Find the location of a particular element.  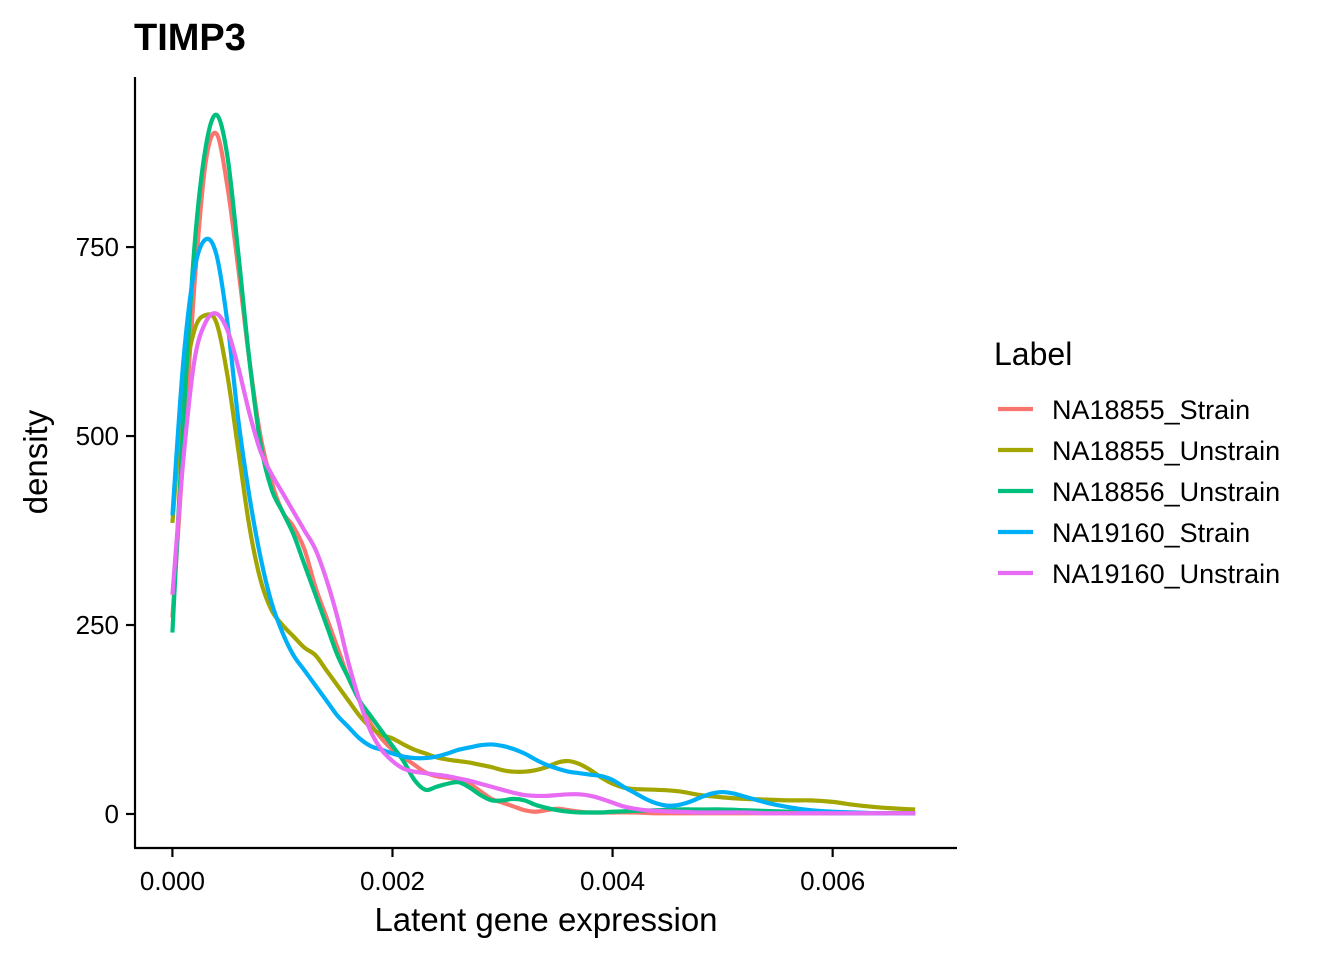

y-axis-ticks: 0 250 500 750 is located at coordinates (105, 530).